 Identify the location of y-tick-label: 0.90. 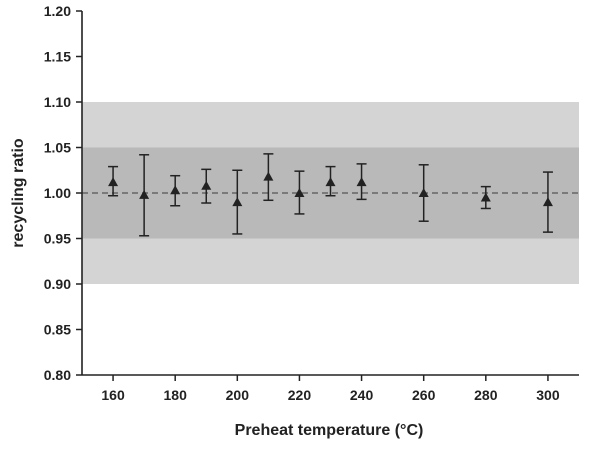
(57, 284).